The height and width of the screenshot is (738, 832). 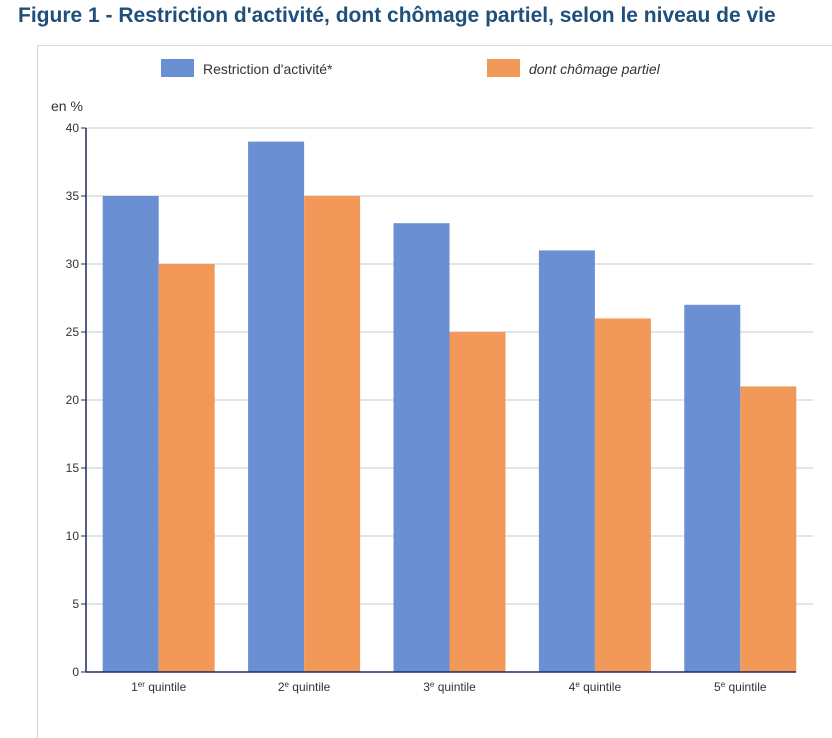 What do you see at coordinates (73, 332) in the screenshot?
I see `y-tick-label: 25` at bounding box center [73, 332].